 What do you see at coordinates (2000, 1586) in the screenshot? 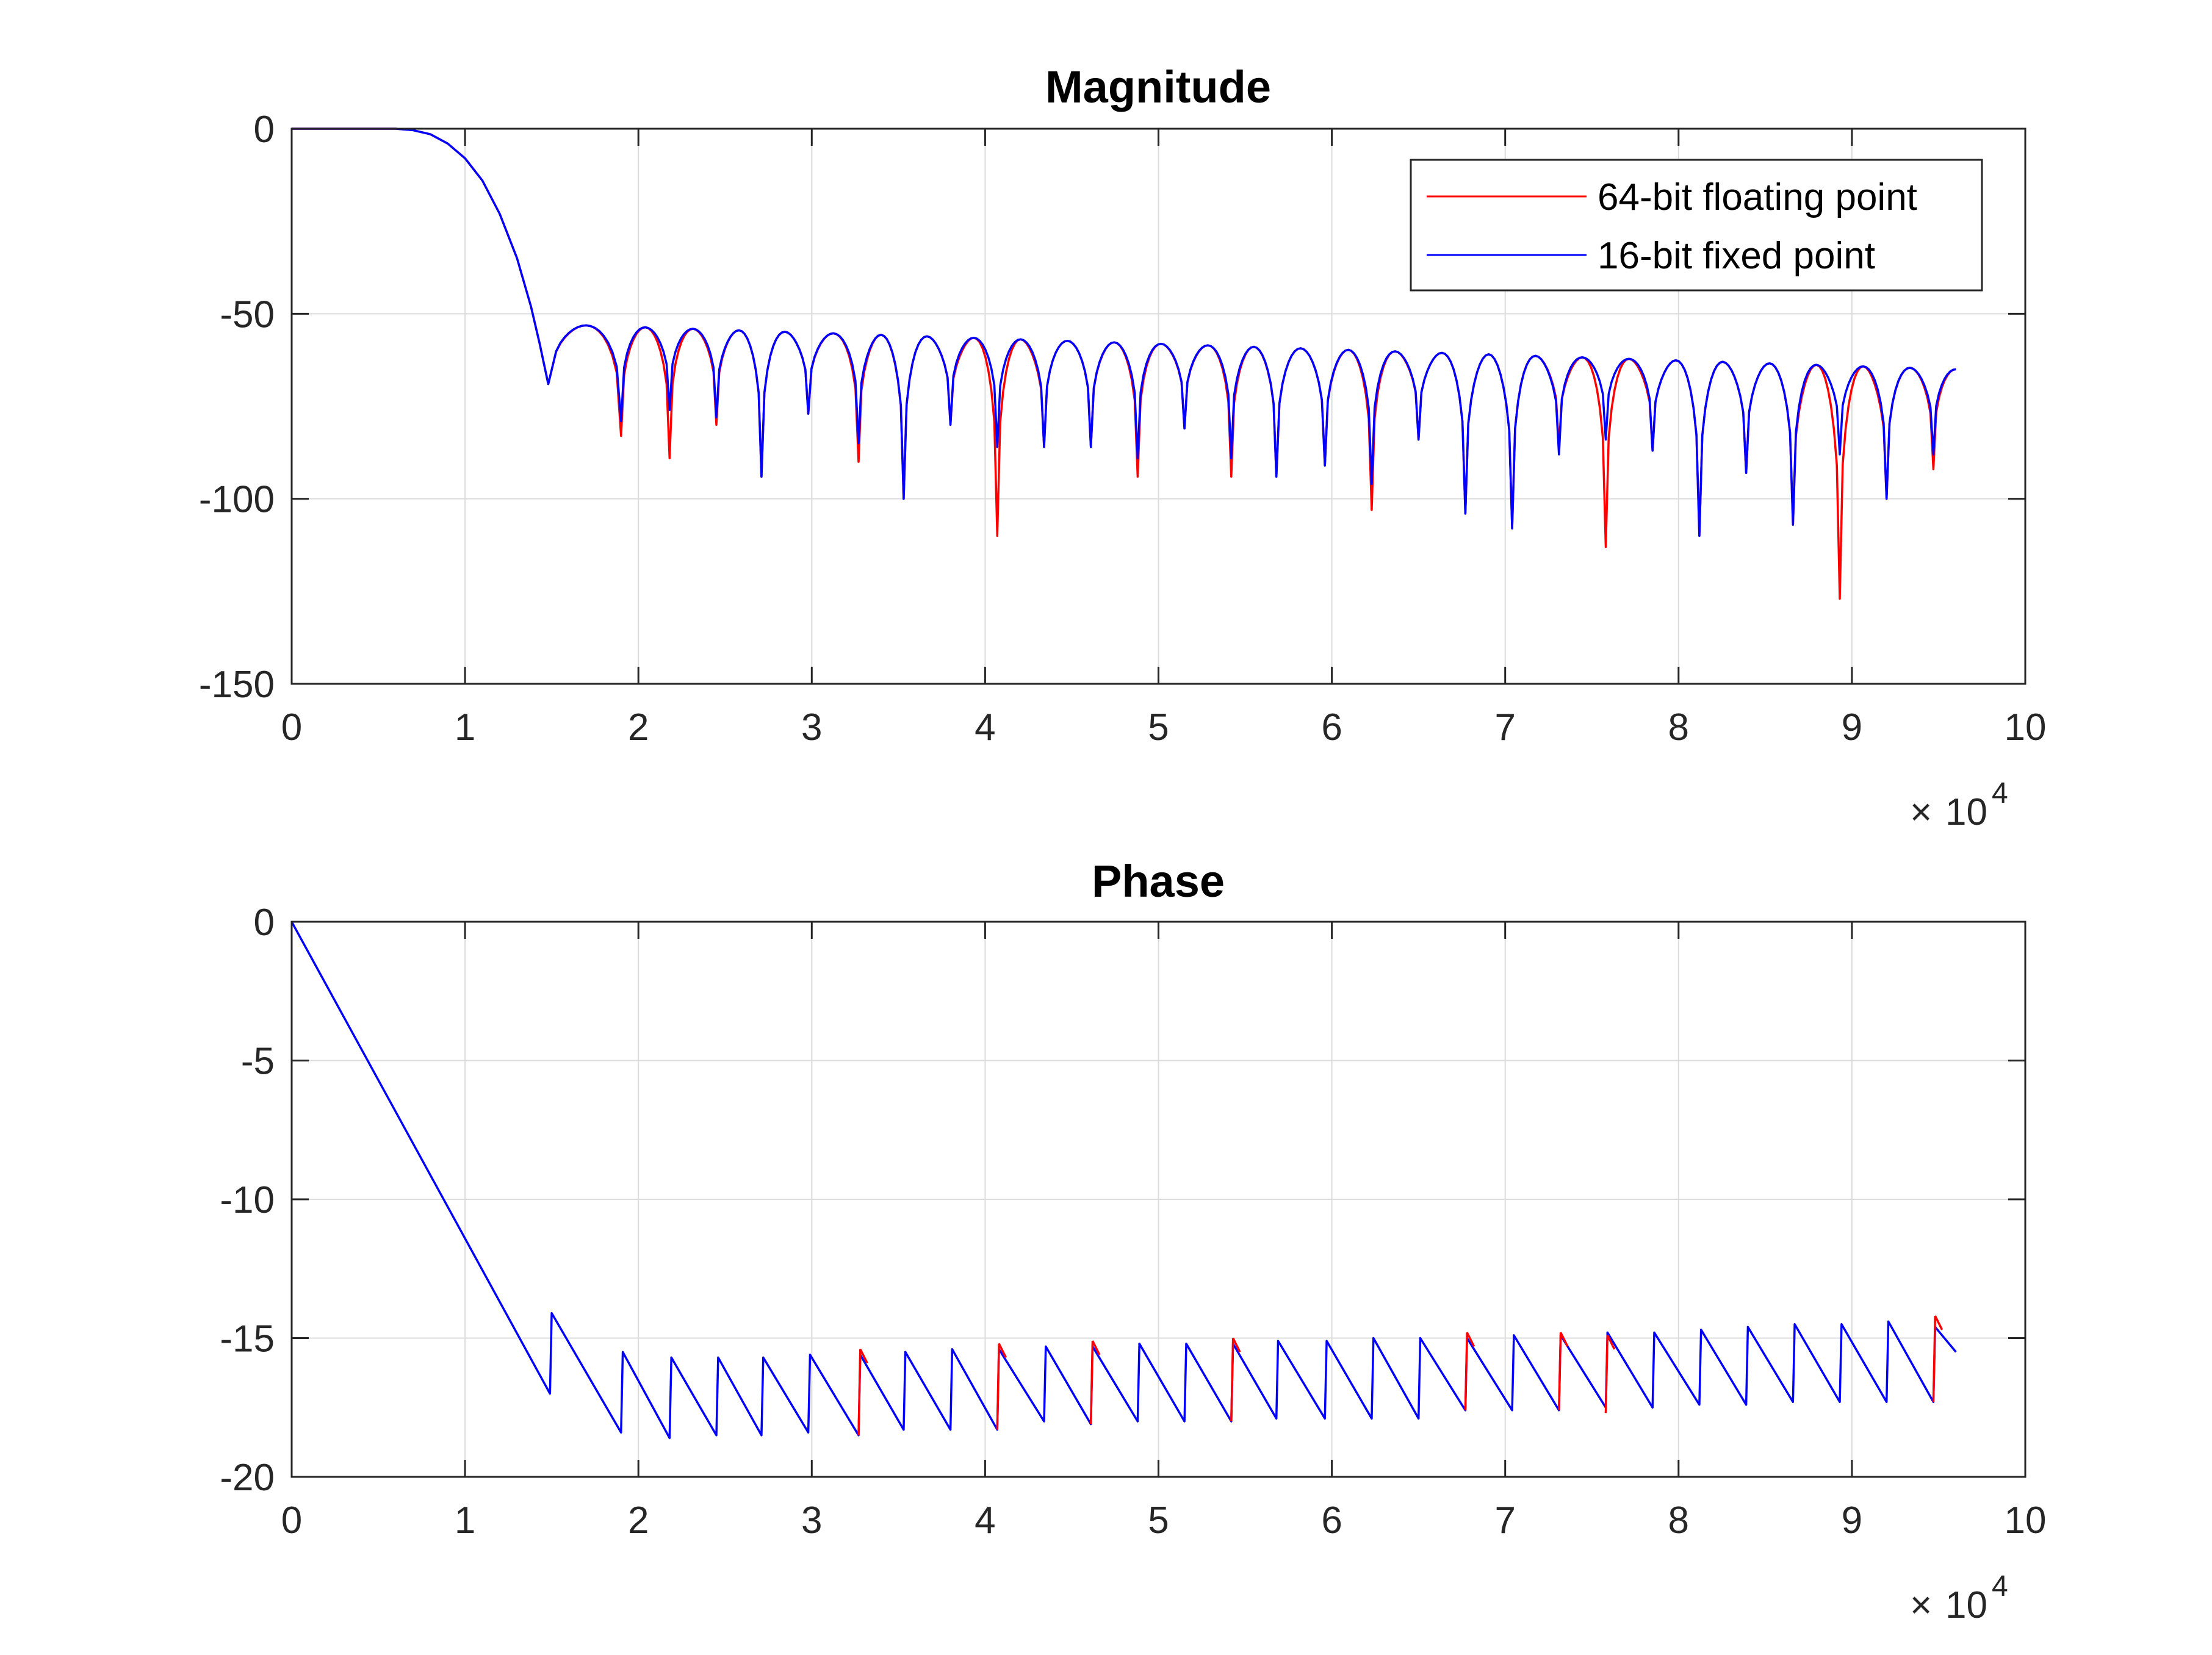
I see `phase-x-multiplier-exp: 4` at bounding box center [2000, 1586].